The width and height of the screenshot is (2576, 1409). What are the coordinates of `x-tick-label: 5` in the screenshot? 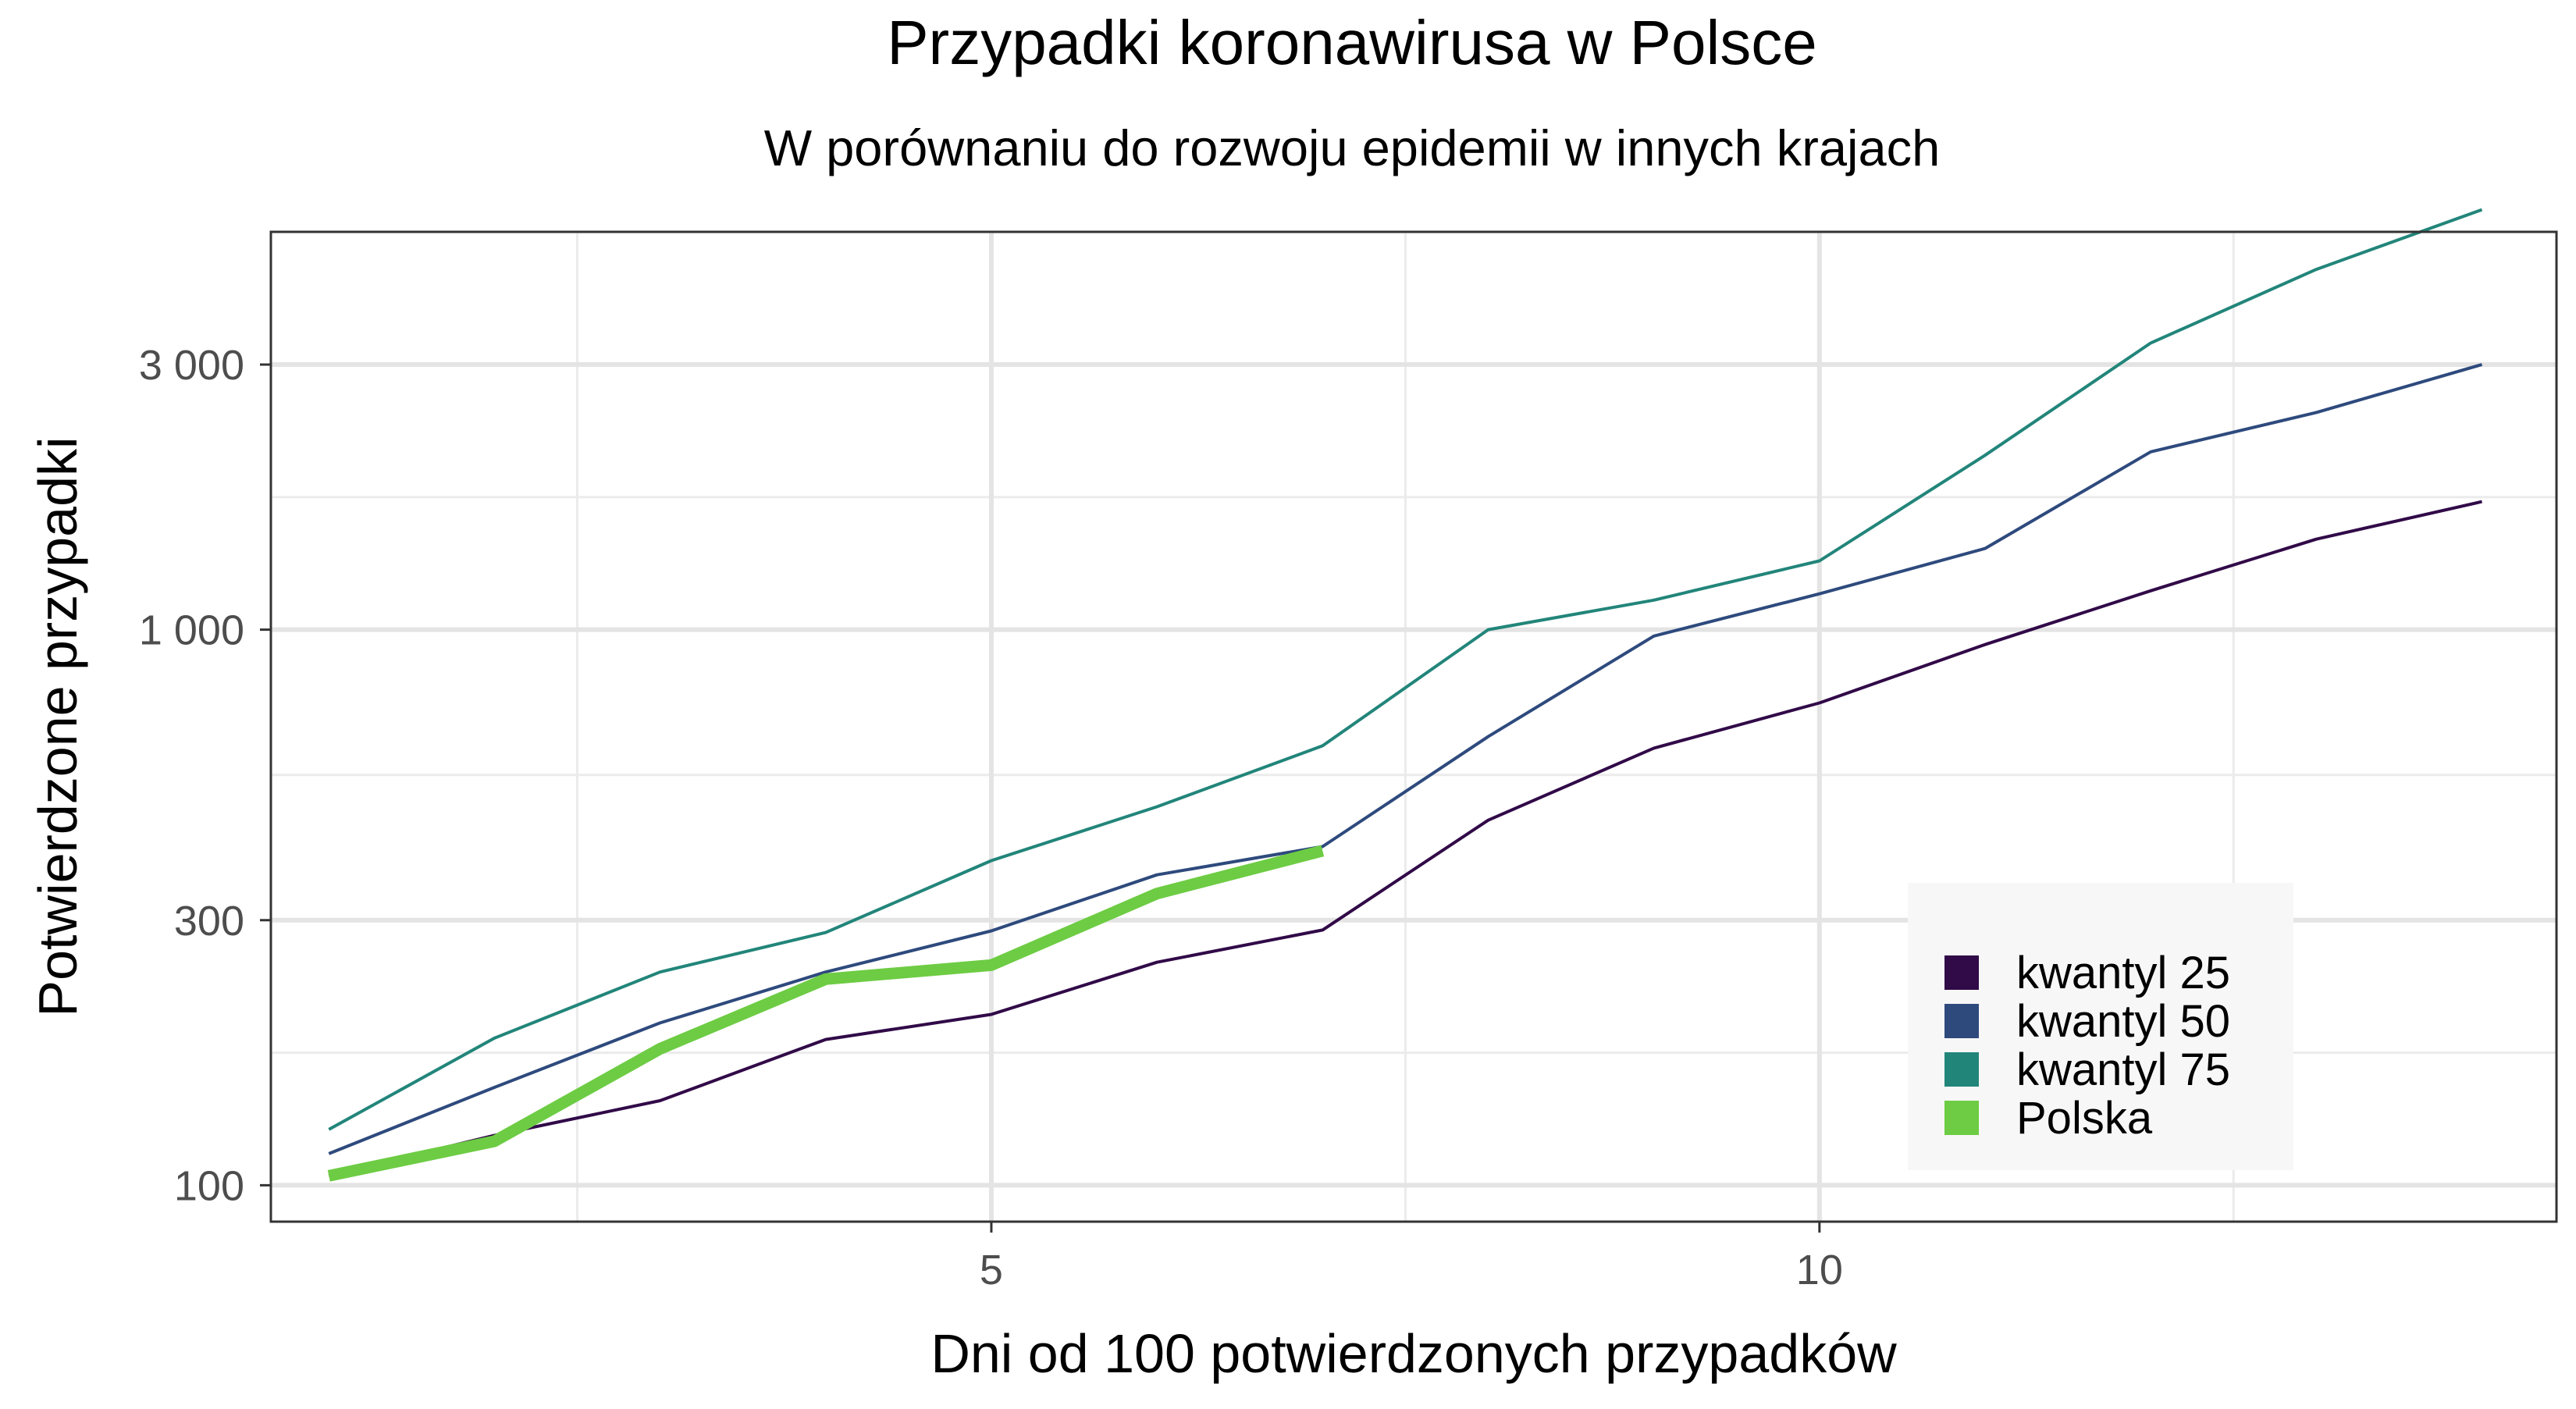 It's located at (991, 1270).